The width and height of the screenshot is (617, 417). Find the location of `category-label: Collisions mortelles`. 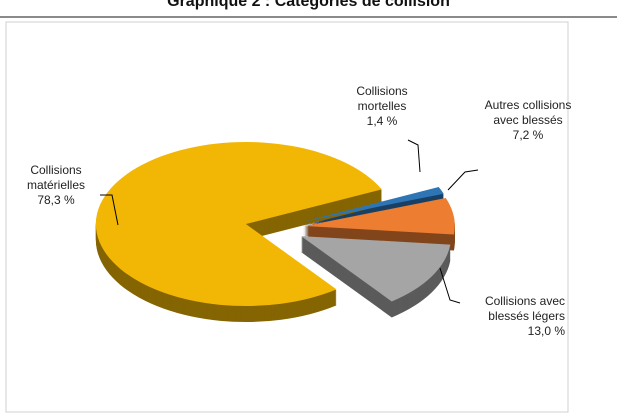

category-label: Collisions mortelles is located at coordinates (382, 98).